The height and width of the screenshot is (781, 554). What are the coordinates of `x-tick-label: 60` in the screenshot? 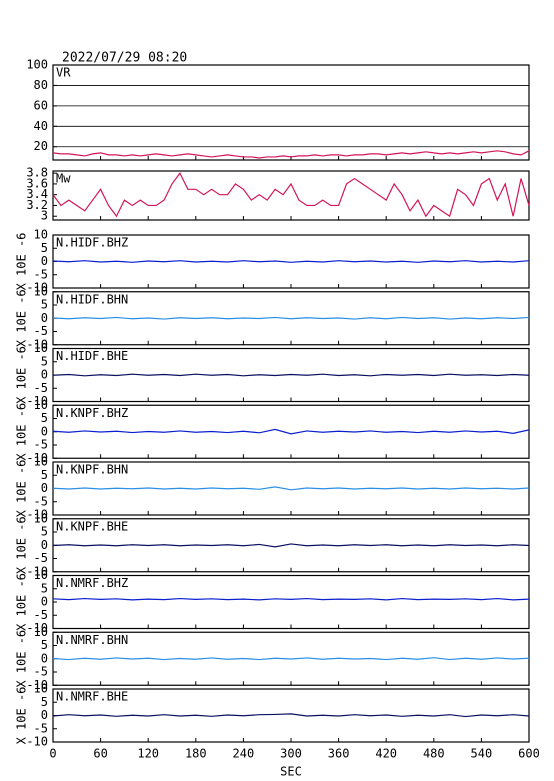 It's located at (100, 754).